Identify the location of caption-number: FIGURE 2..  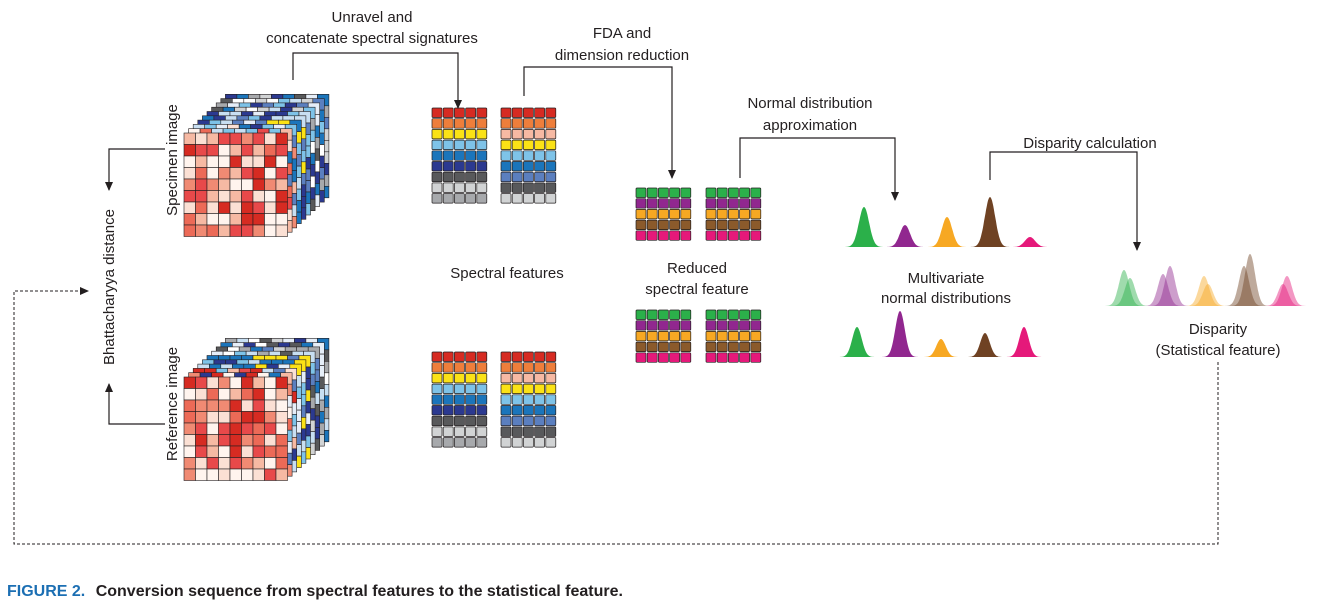
(46, 591).